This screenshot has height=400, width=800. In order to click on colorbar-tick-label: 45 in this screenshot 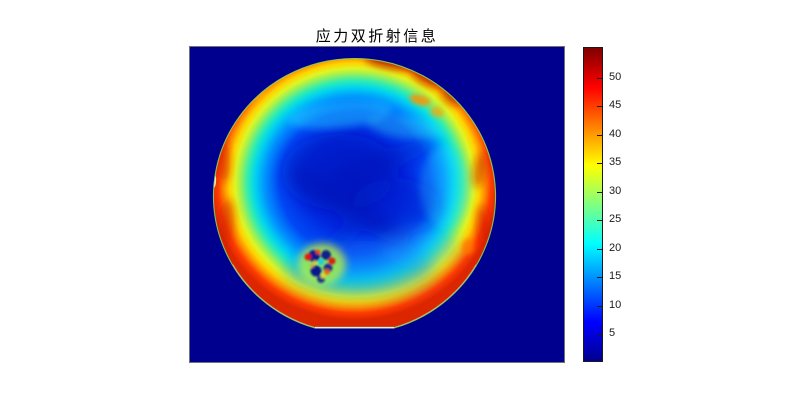, I will do `click(615, 105)`.